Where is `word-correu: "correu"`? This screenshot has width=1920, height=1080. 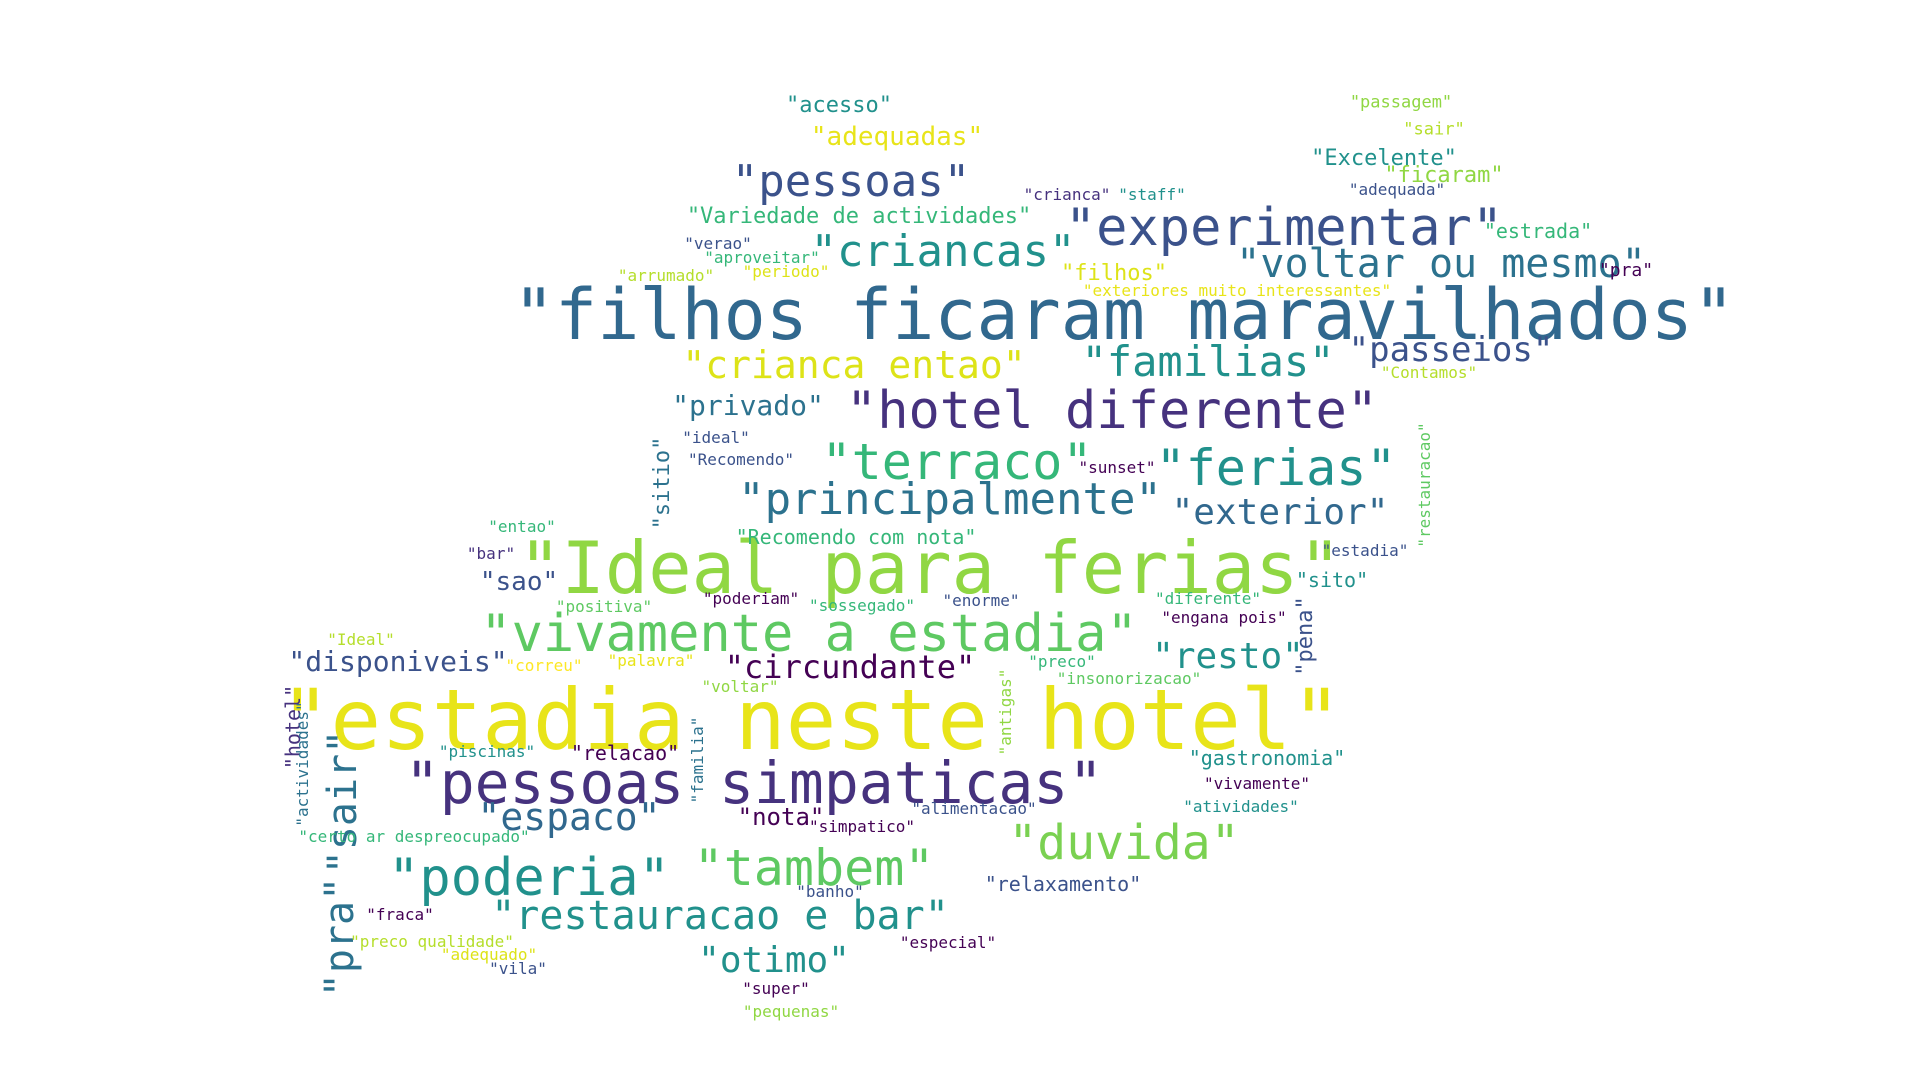
word-correu: "correu" is located at coordinates (544, 665).